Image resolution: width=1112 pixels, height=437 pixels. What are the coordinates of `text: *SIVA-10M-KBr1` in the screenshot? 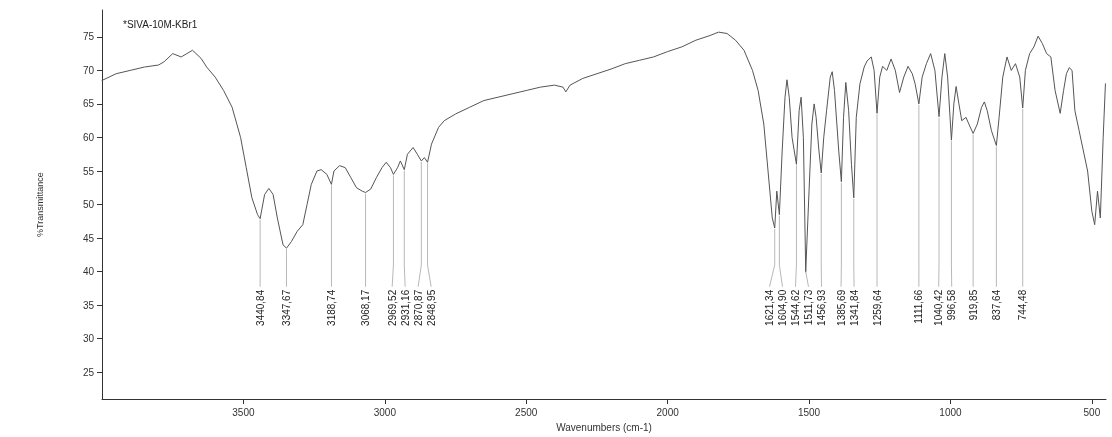 It's located at (160, 24).